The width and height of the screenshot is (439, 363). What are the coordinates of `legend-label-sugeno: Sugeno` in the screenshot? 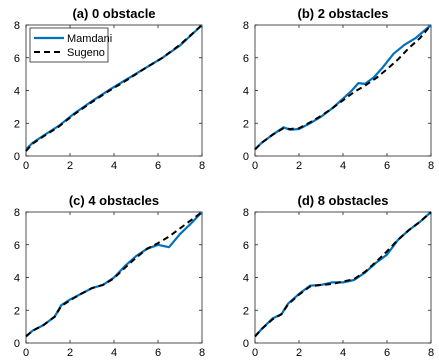 It's located at (86, 53).